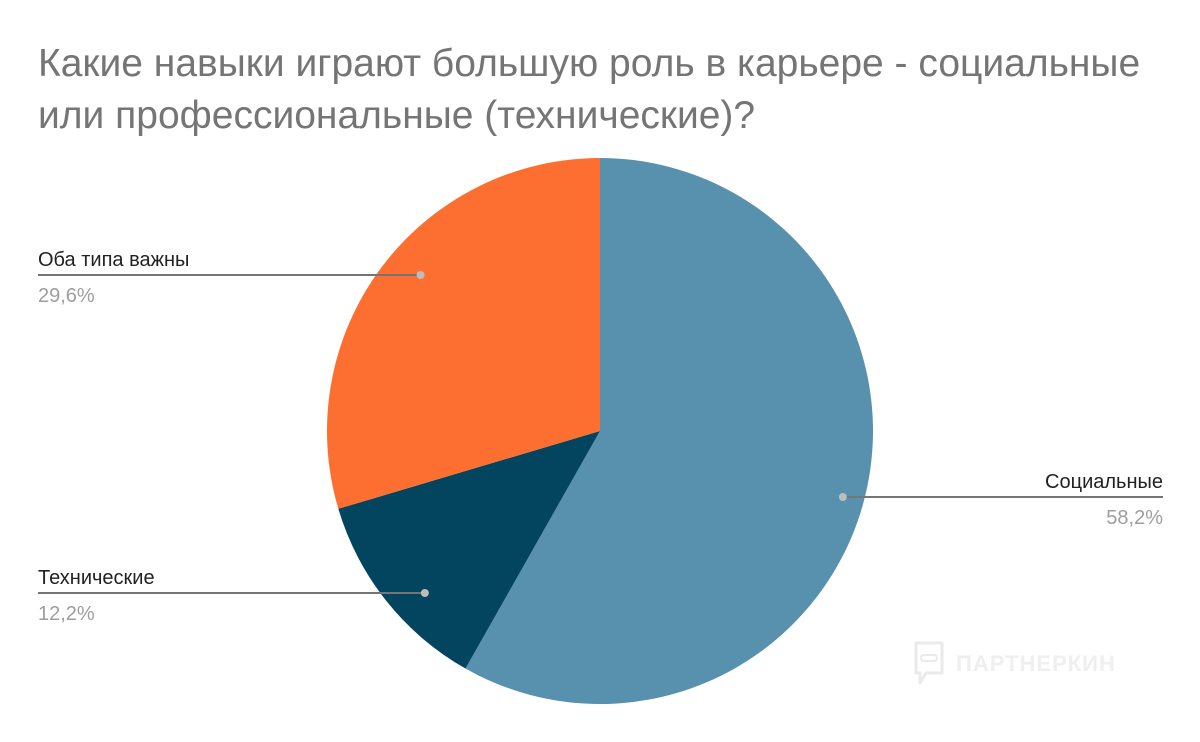  I want to click on slice-3-leader-dot, so click(420, 275).